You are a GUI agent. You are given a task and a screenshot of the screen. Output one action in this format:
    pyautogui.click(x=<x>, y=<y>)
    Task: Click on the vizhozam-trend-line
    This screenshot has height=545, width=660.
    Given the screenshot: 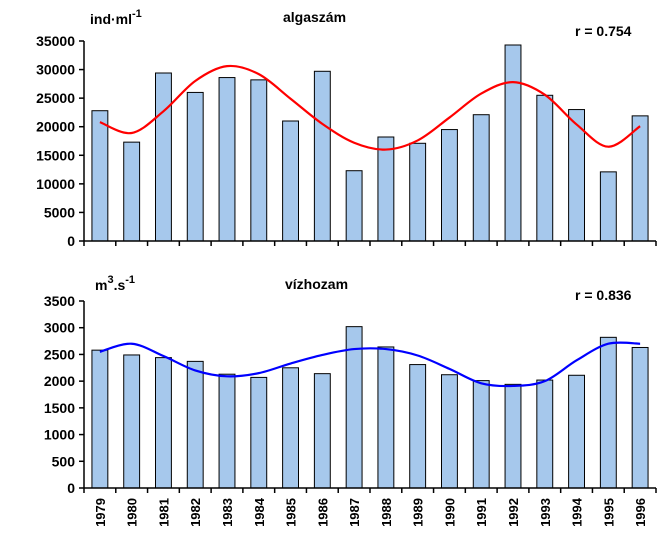 What is the action you would take?
    pyautogui.click(x=370, y=364)
    